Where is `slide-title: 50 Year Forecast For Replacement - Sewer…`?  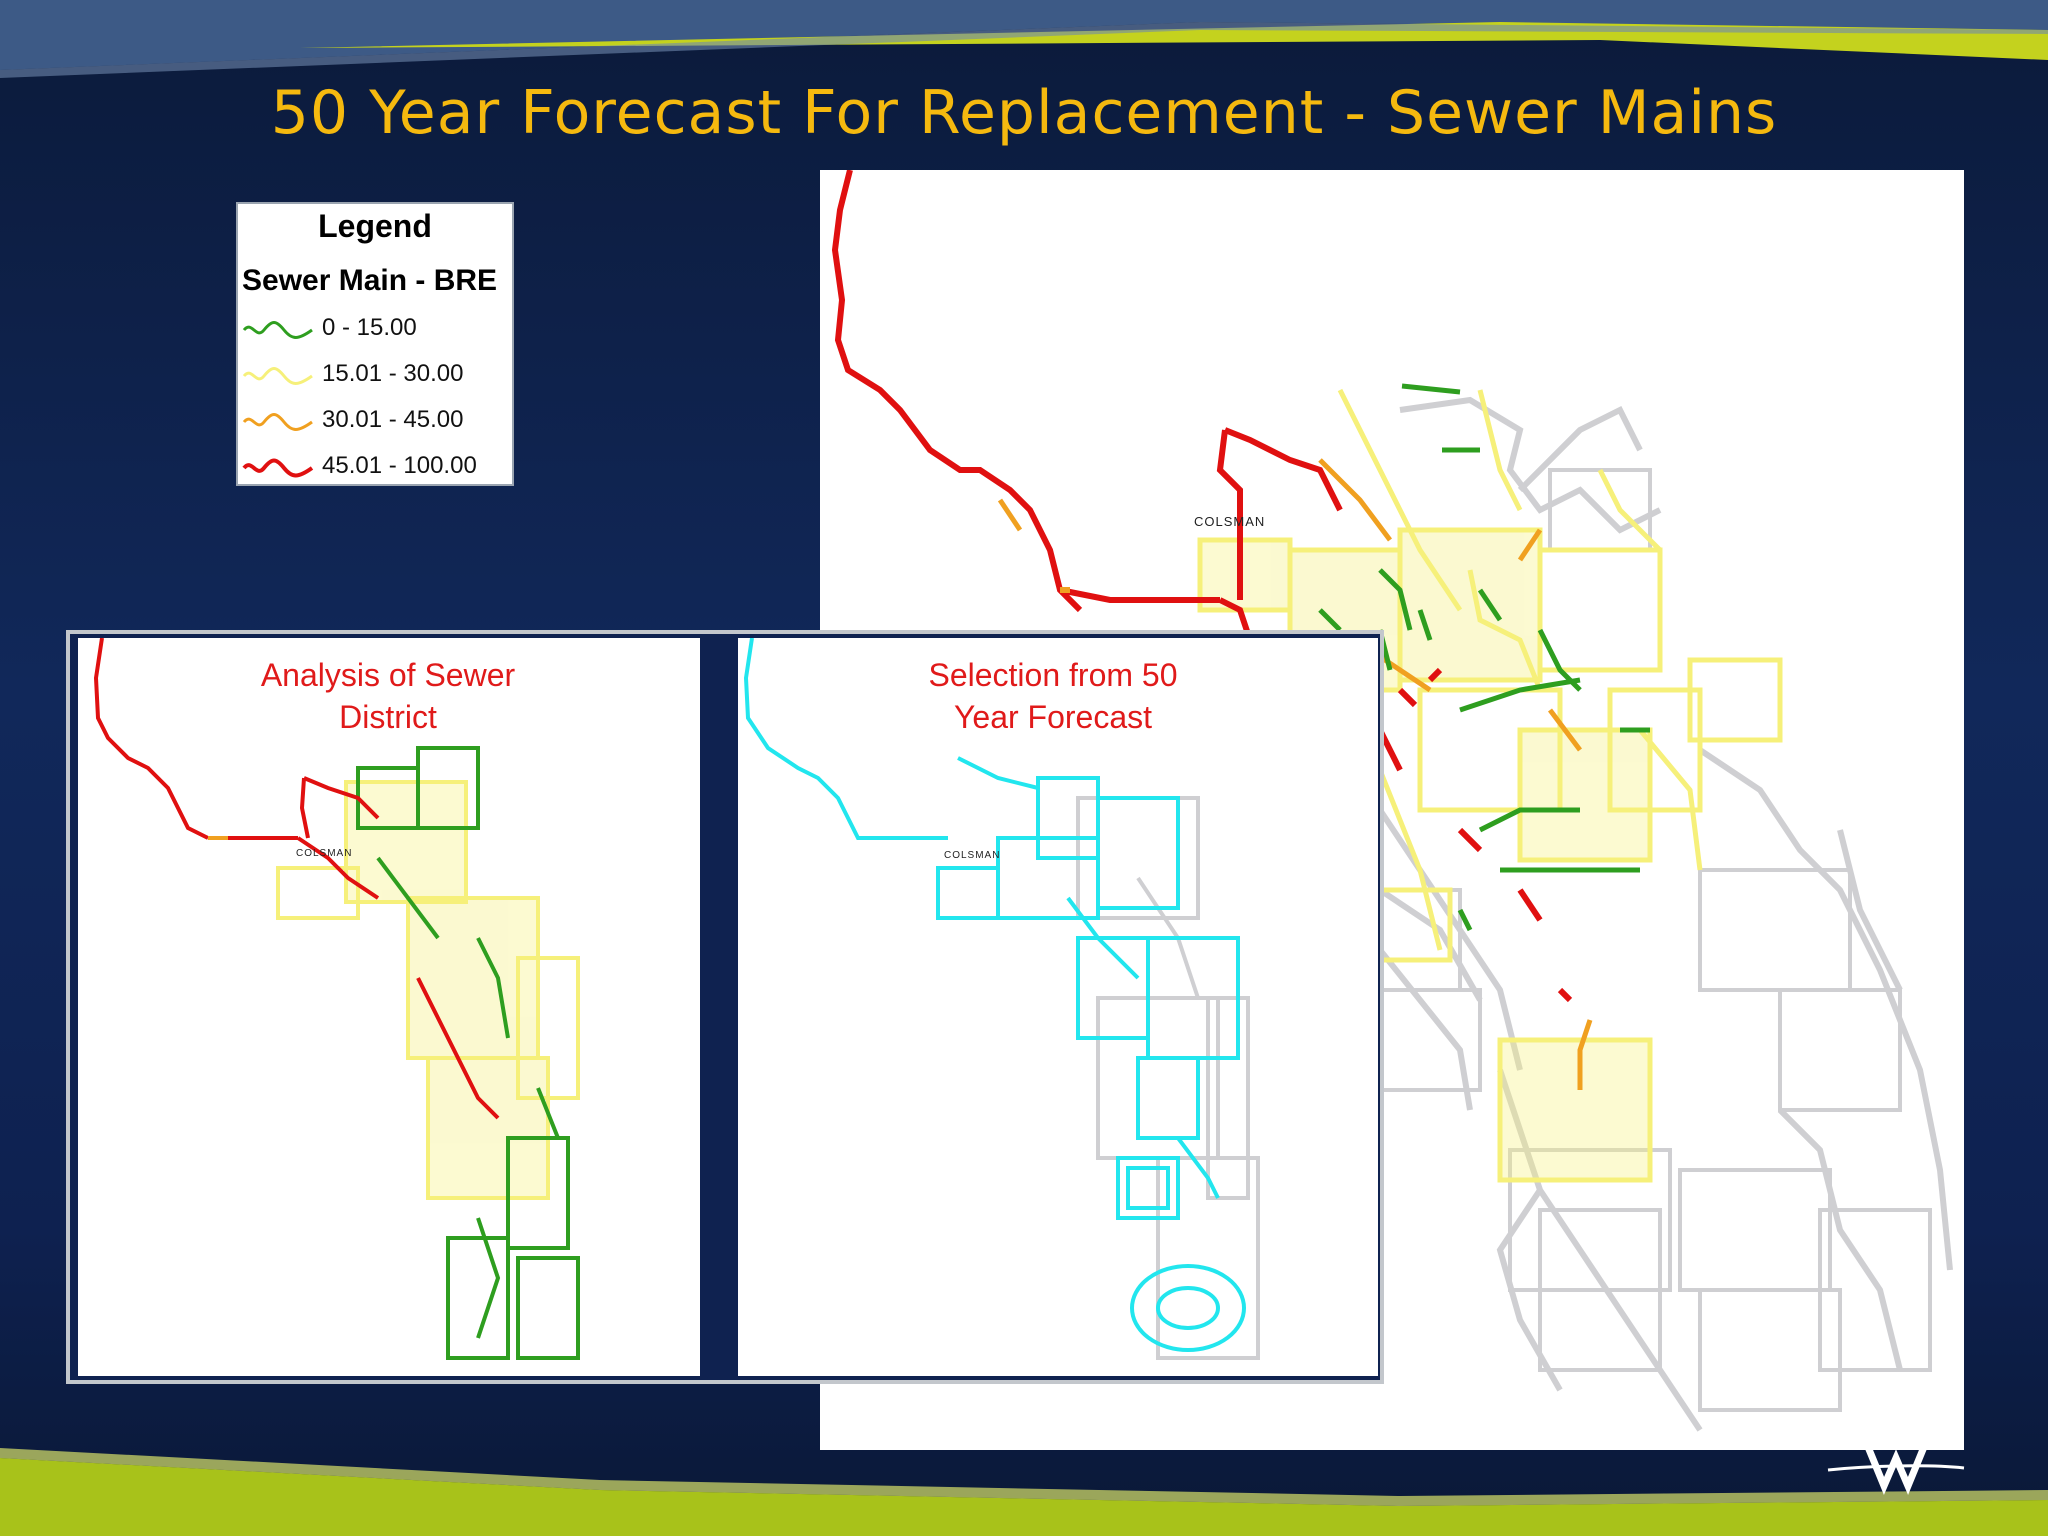 slide-title: 50 Year Forecast For Replacement - Sewer… is located at coordinates (1024, 113).